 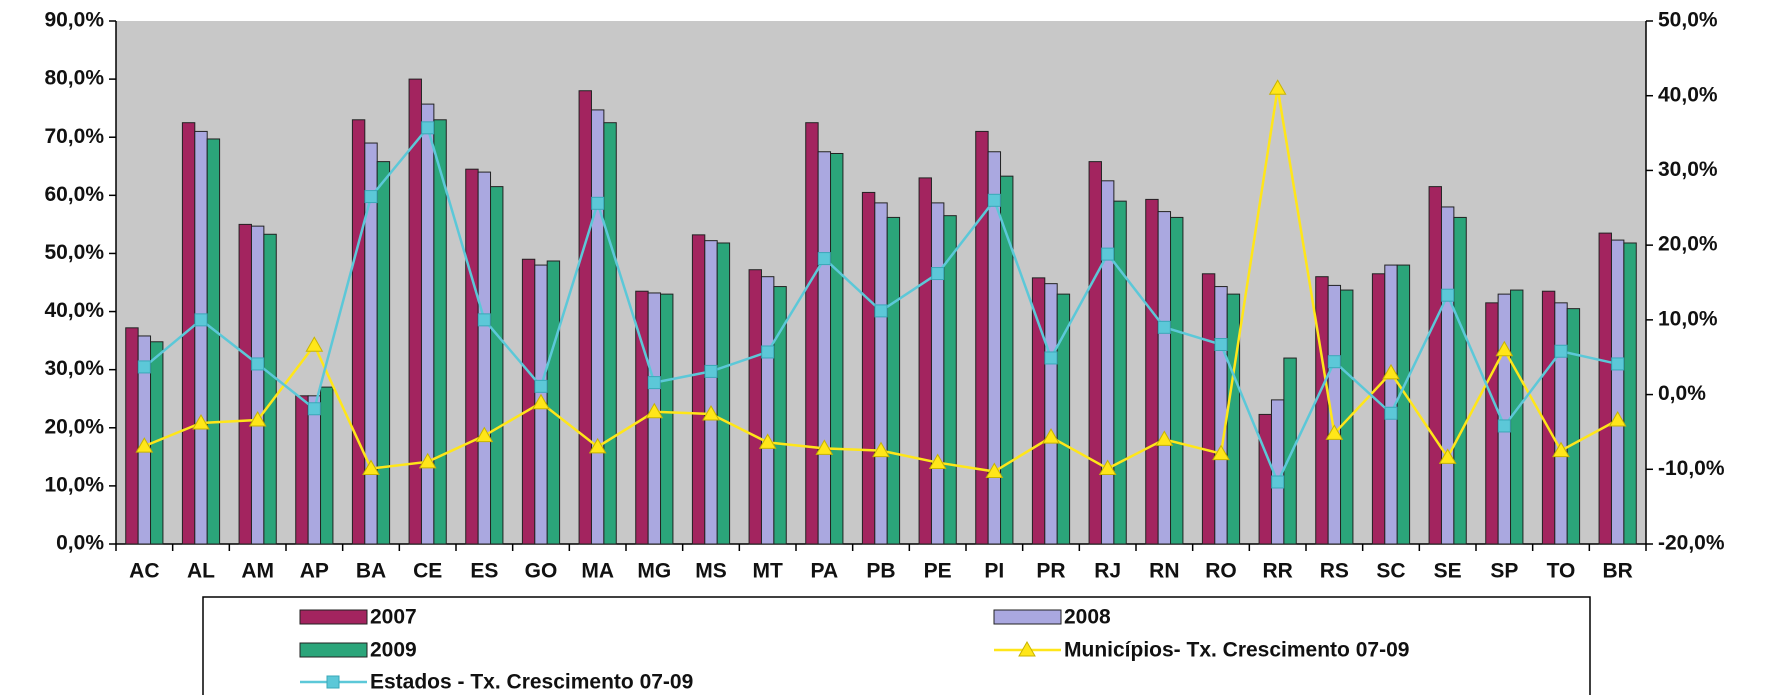 What do you see at coordinates (938, 571) in the screenshot?
I see `x-tick-label: PE` at bounding box center [938, 571].